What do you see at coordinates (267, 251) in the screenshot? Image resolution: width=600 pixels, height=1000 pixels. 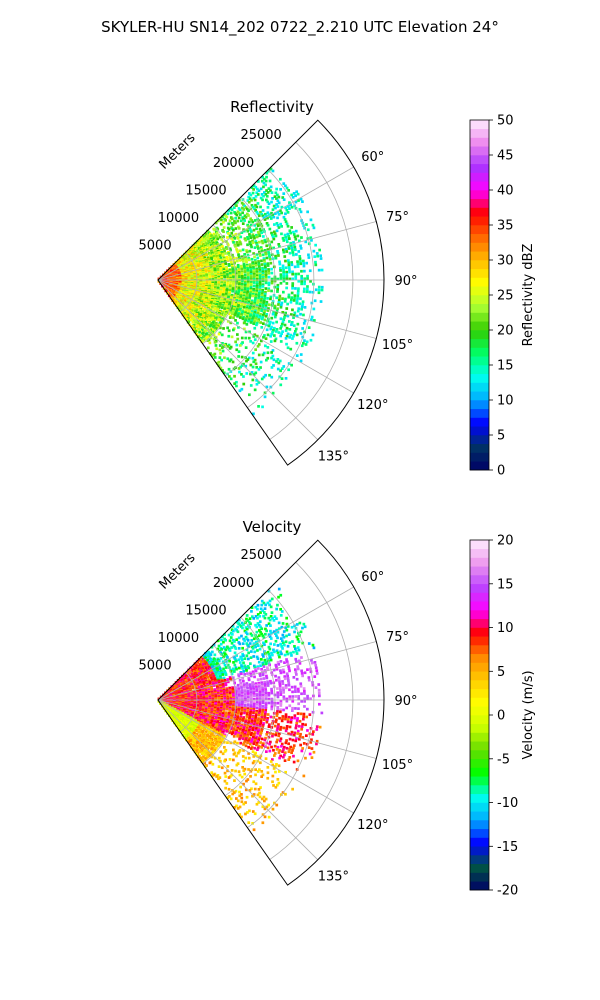 I see `azimuth-gridline` at bounding box center [267, 251].